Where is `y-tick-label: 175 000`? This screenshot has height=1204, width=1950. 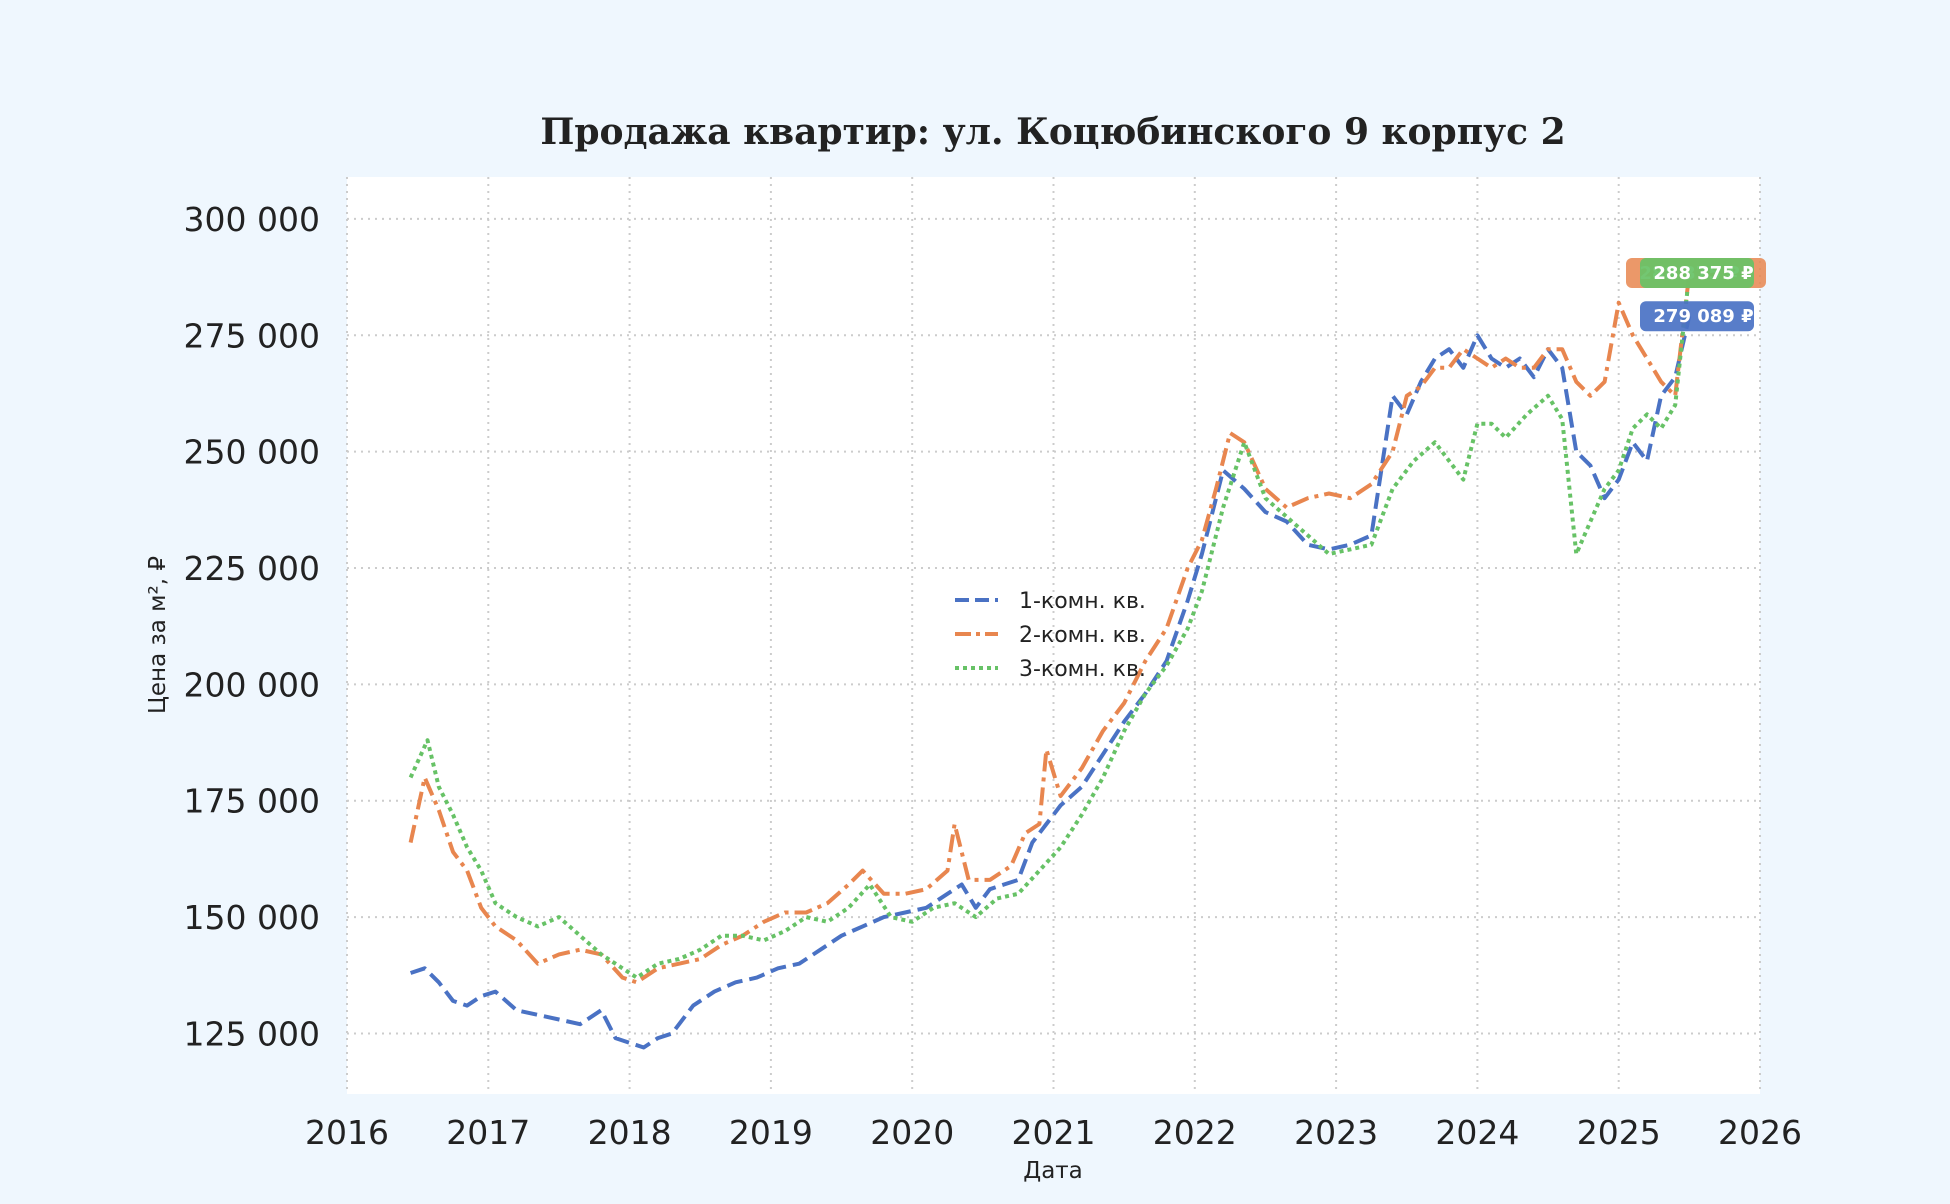 y-tick-label: 175 000 is located at coordinates (252, 801).